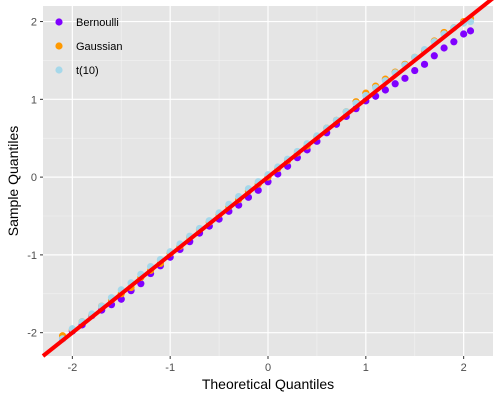 The image size is (500, 400). I want to click on y-tick-label: 0, so click(34, 178).